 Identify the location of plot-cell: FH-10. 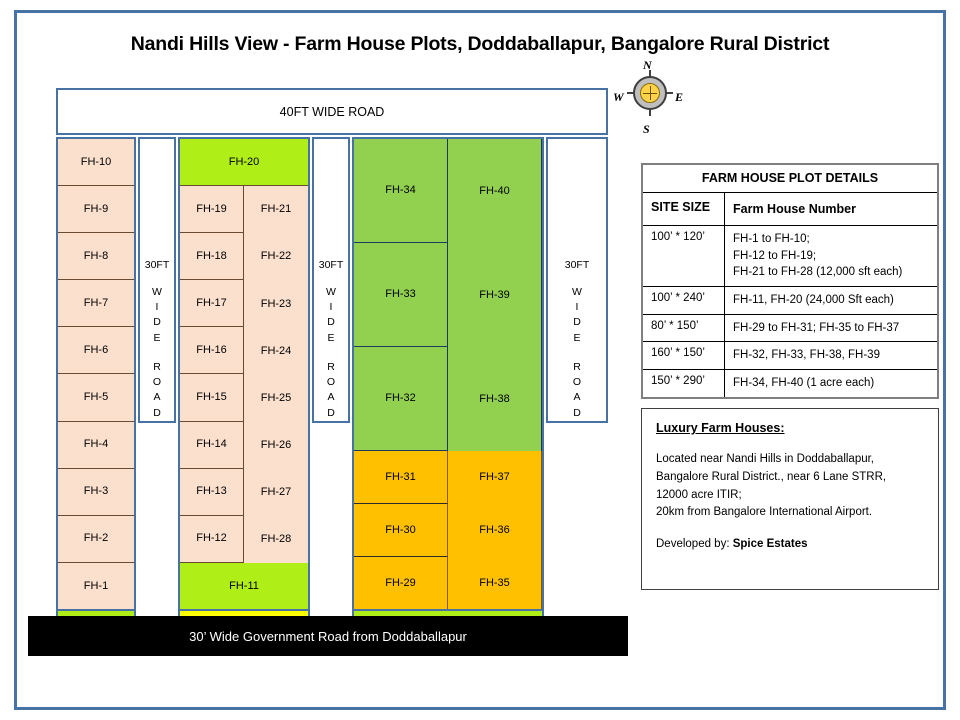
(96, 163).